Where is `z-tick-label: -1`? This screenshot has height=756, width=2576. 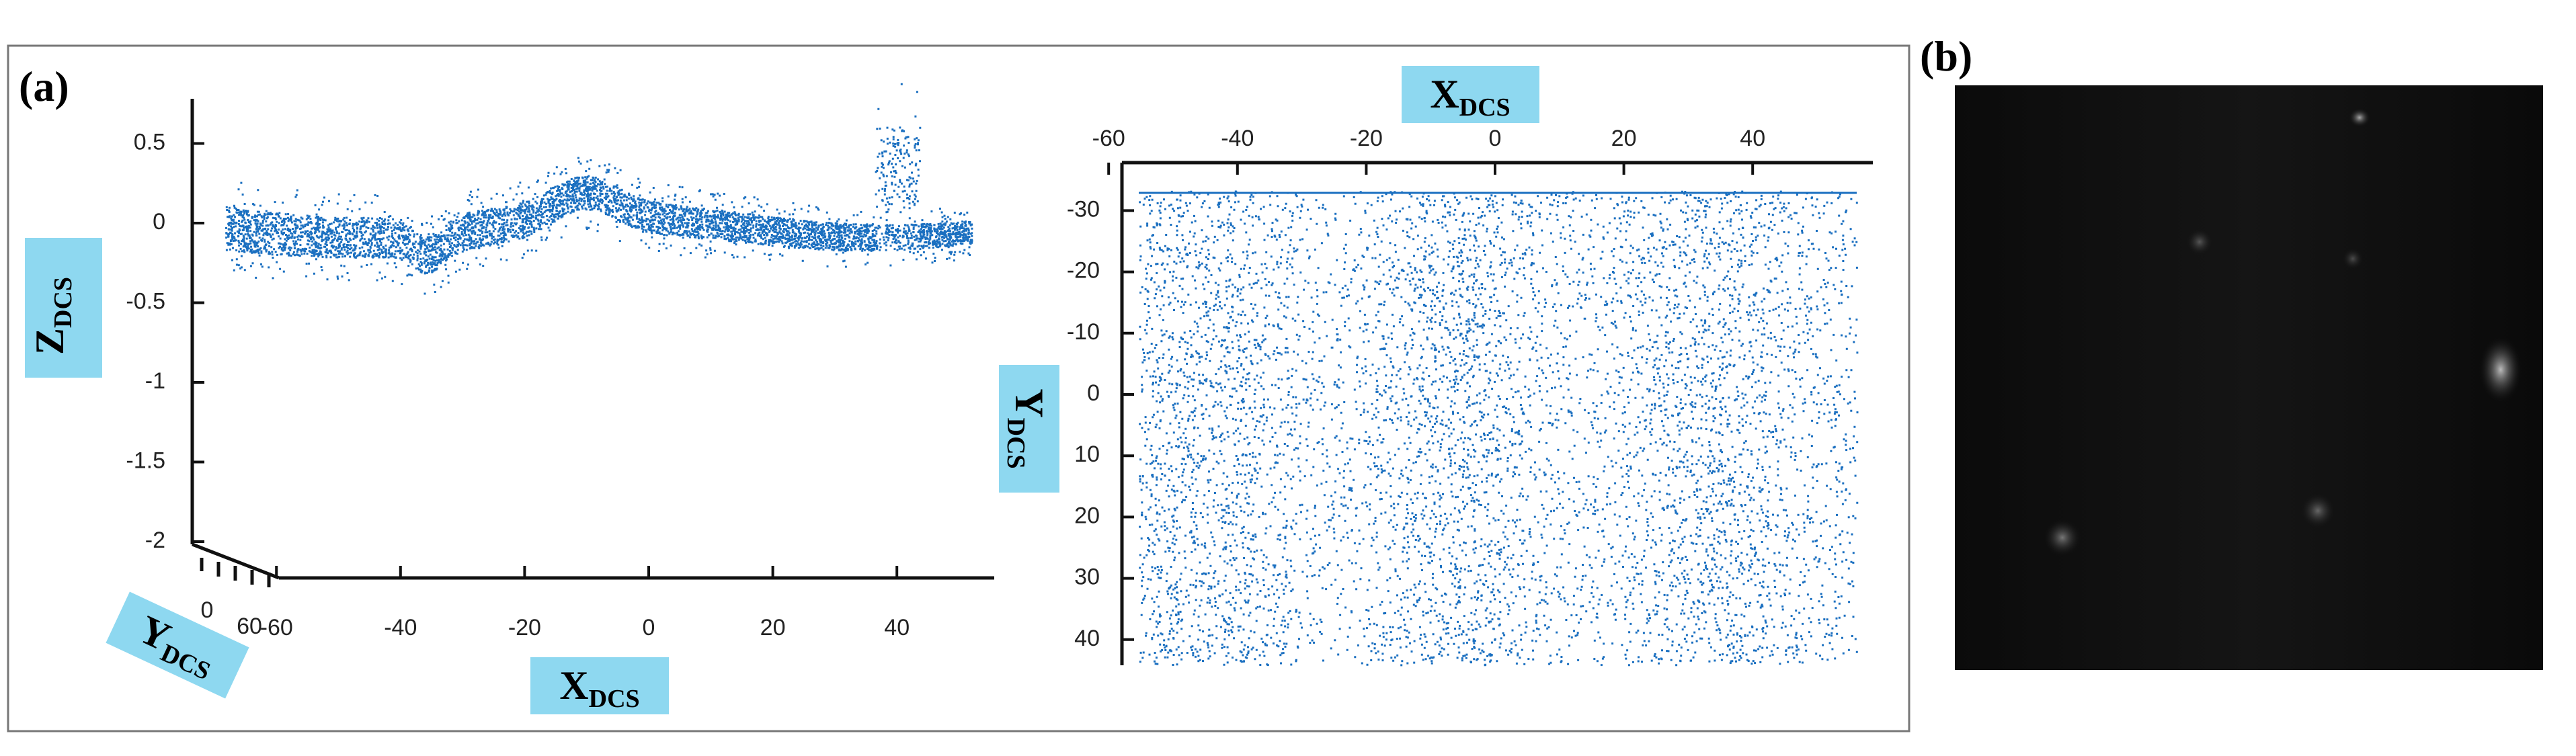
z-tick-label: -1 is located at coordinates (155, 381).